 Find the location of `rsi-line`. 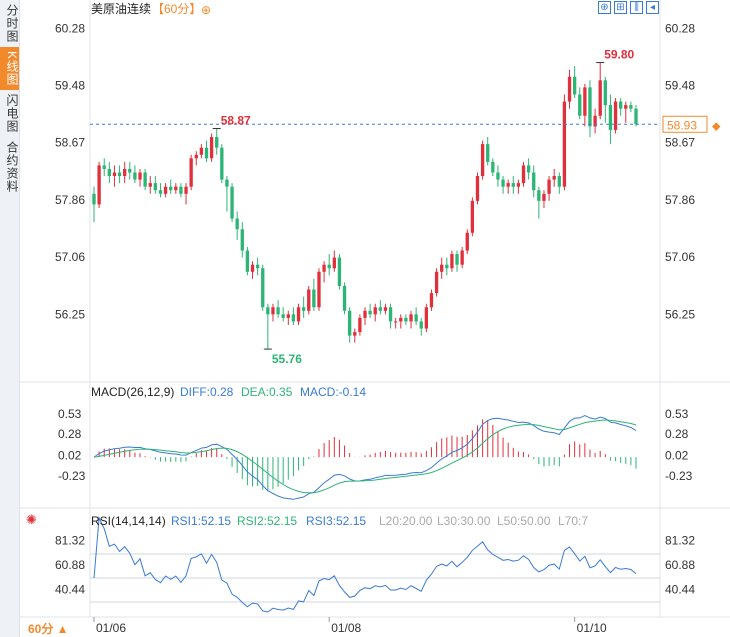

rsi-line is located at coordinates (365, 564).